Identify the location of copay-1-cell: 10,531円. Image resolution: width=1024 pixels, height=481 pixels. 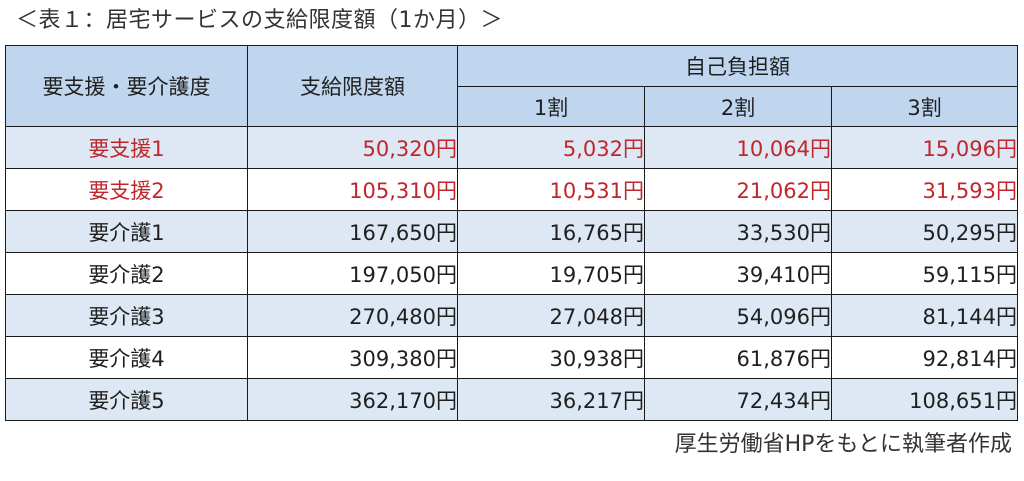
(551, 189).